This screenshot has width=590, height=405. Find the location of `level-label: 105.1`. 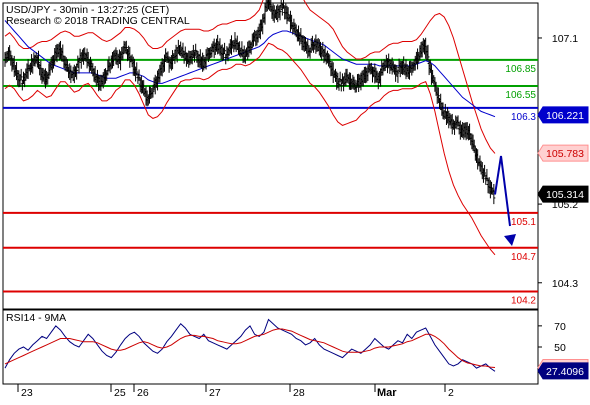

level-label: 105.1 is located at coordinates (523, 222).